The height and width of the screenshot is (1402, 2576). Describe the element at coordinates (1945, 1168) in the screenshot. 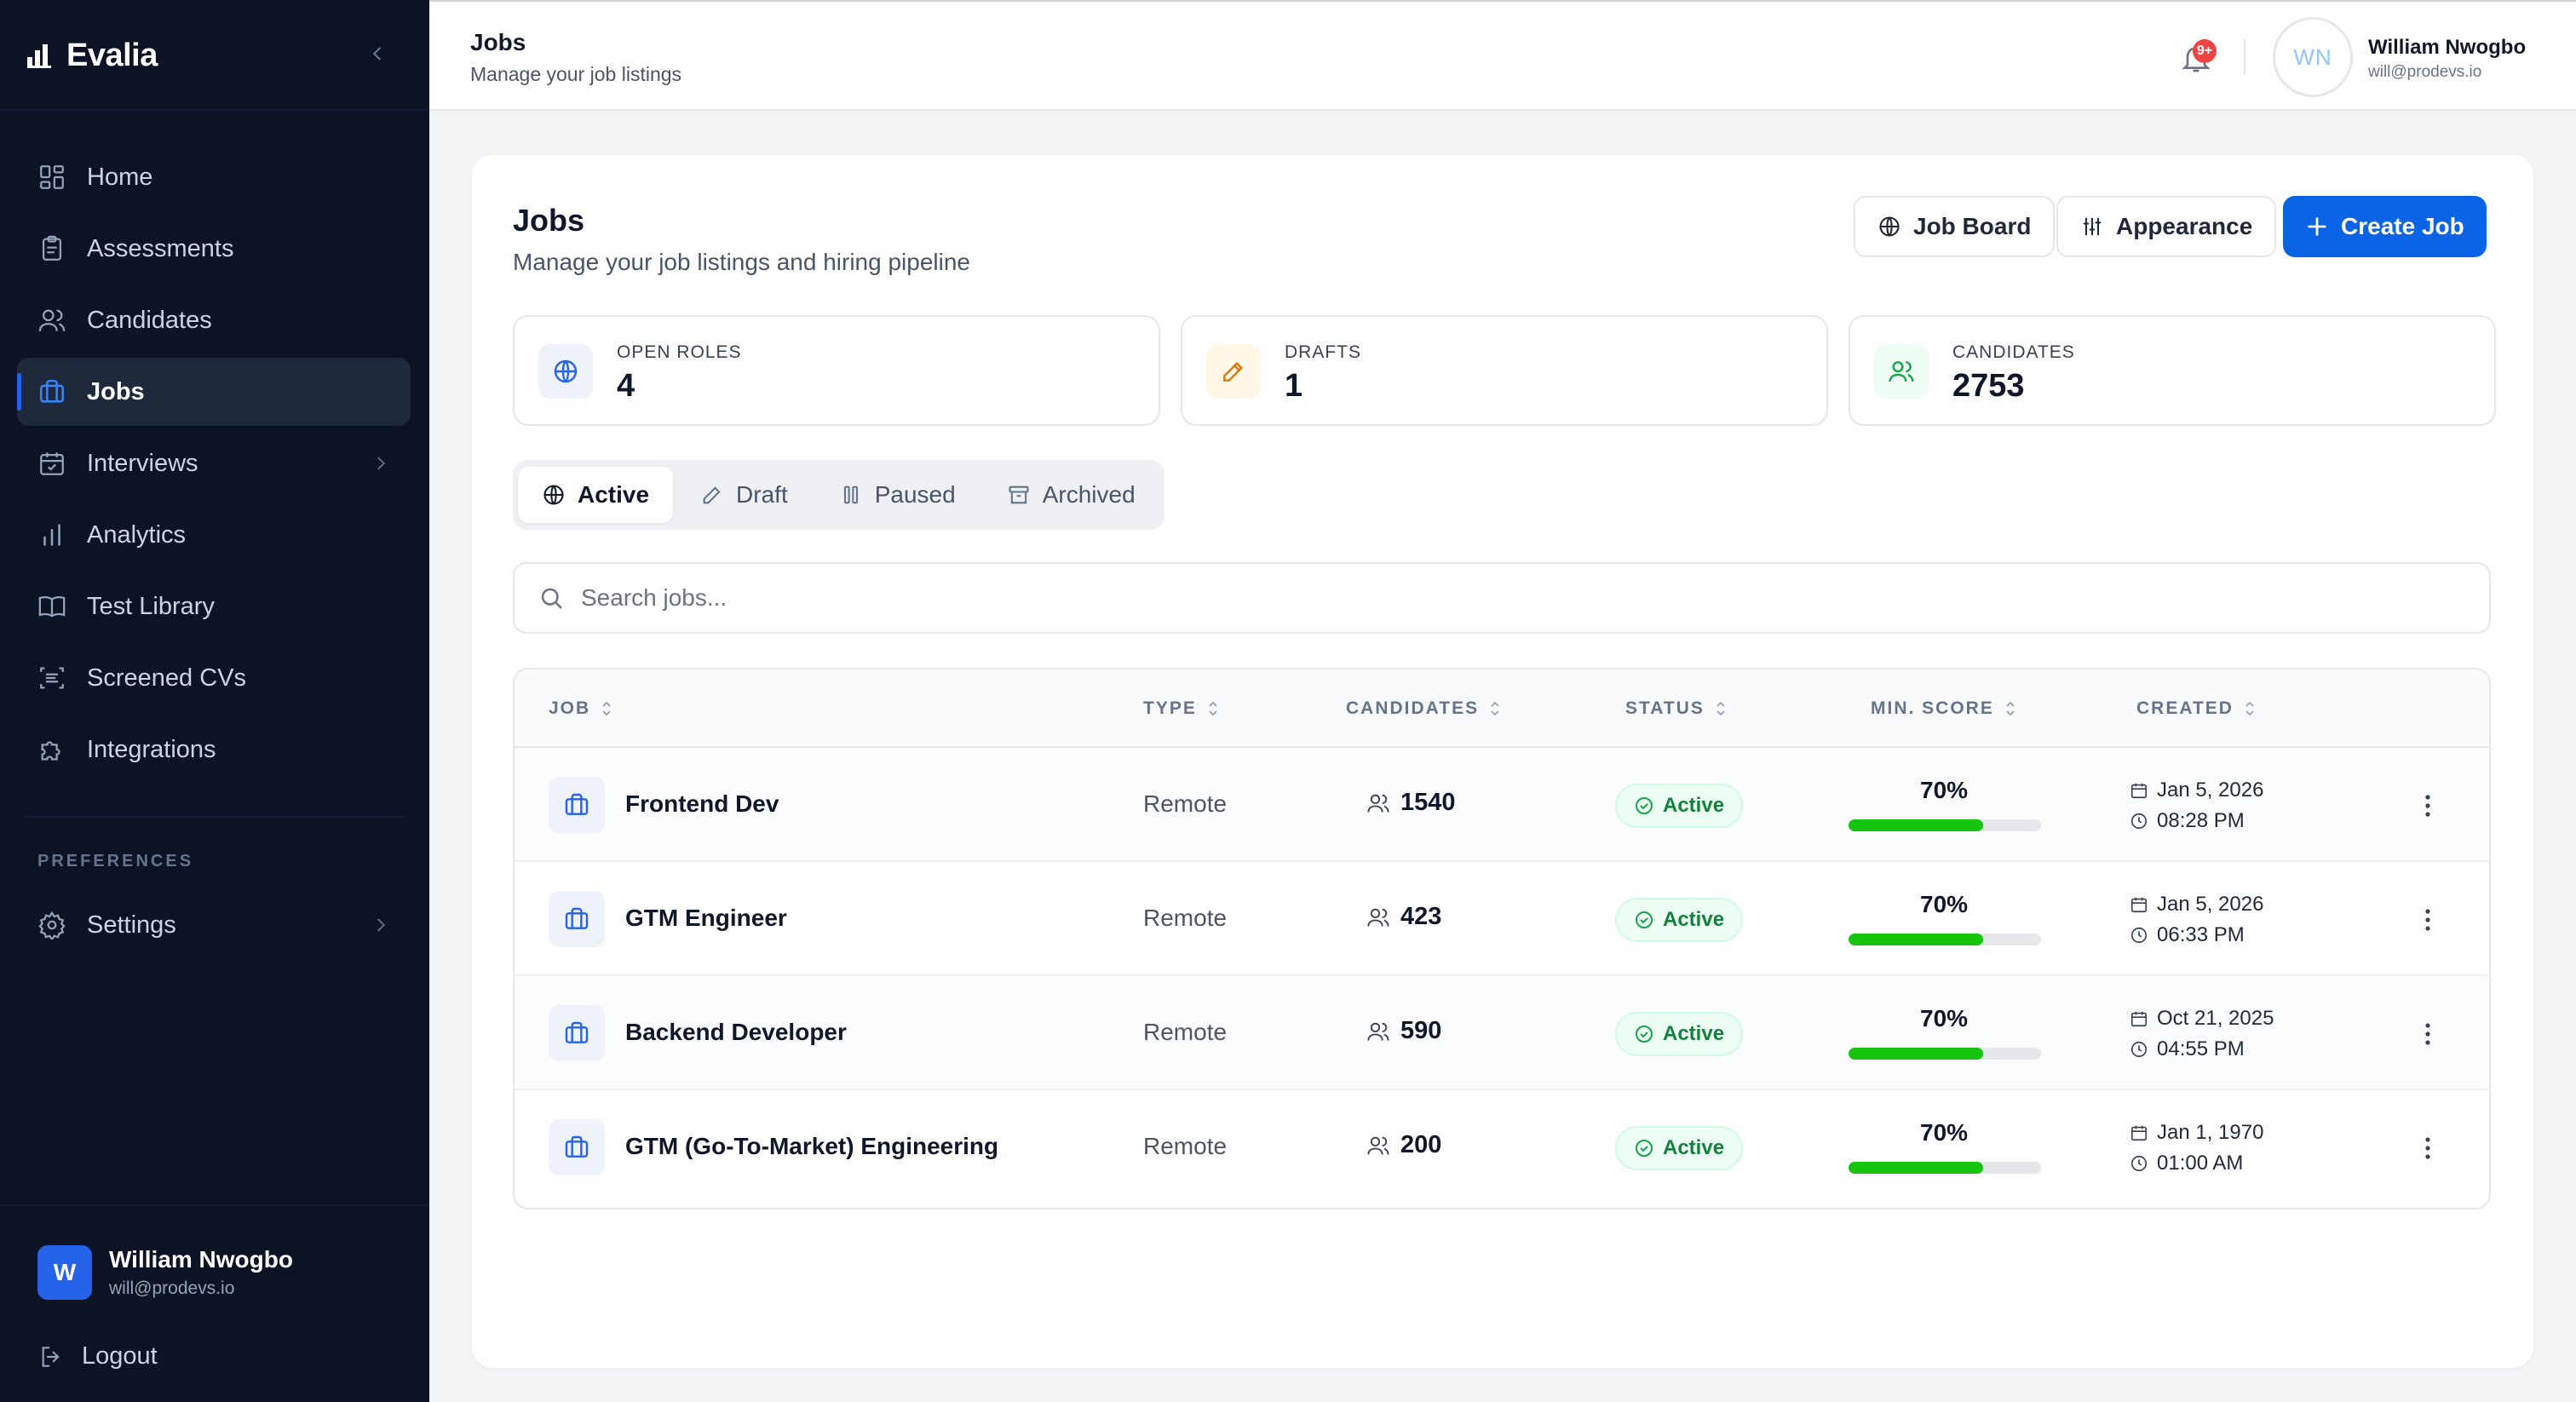

I see `min-score-bar` at that location.